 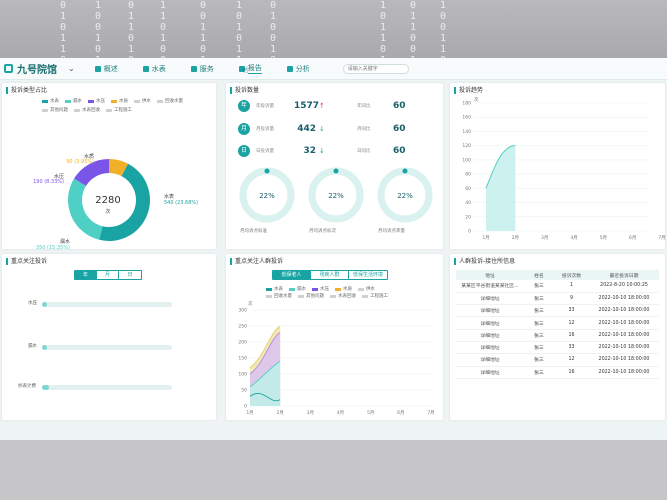 What do you see at coordinates (108, 212) in the screenshot?
I see `donut-center-unit: 次` at bounding box center [108, 212].